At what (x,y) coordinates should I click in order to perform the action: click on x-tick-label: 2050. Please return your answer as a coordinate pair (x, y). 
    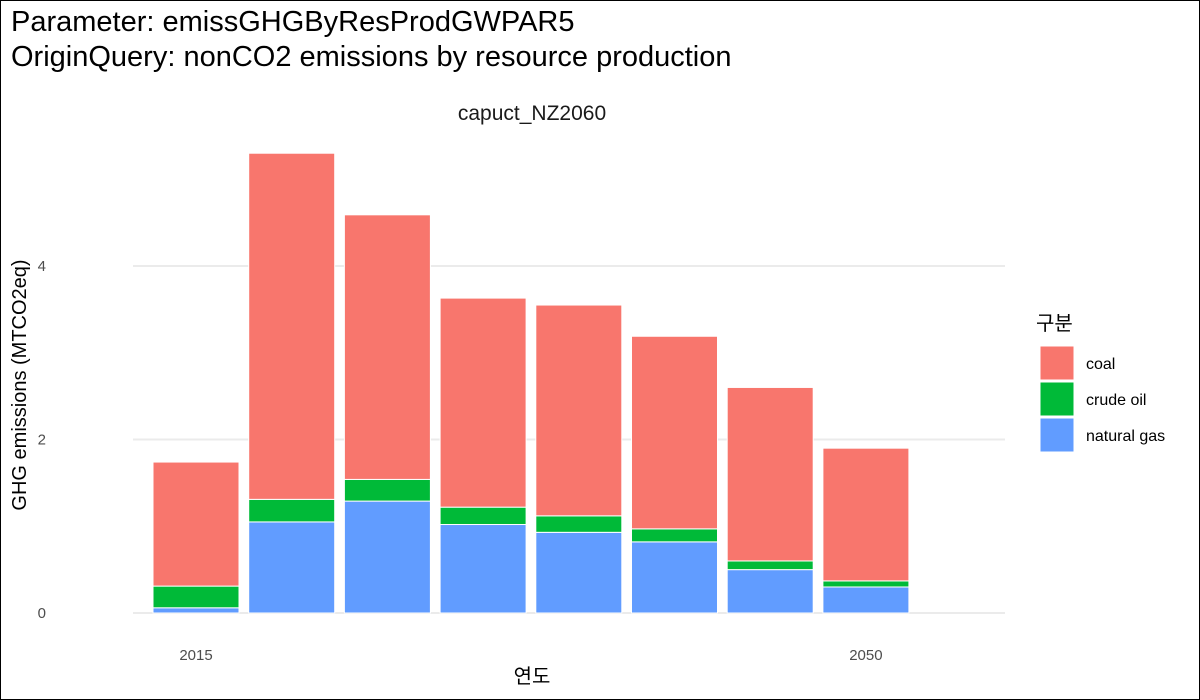
    Looking at the image, I should click on (865, 655).